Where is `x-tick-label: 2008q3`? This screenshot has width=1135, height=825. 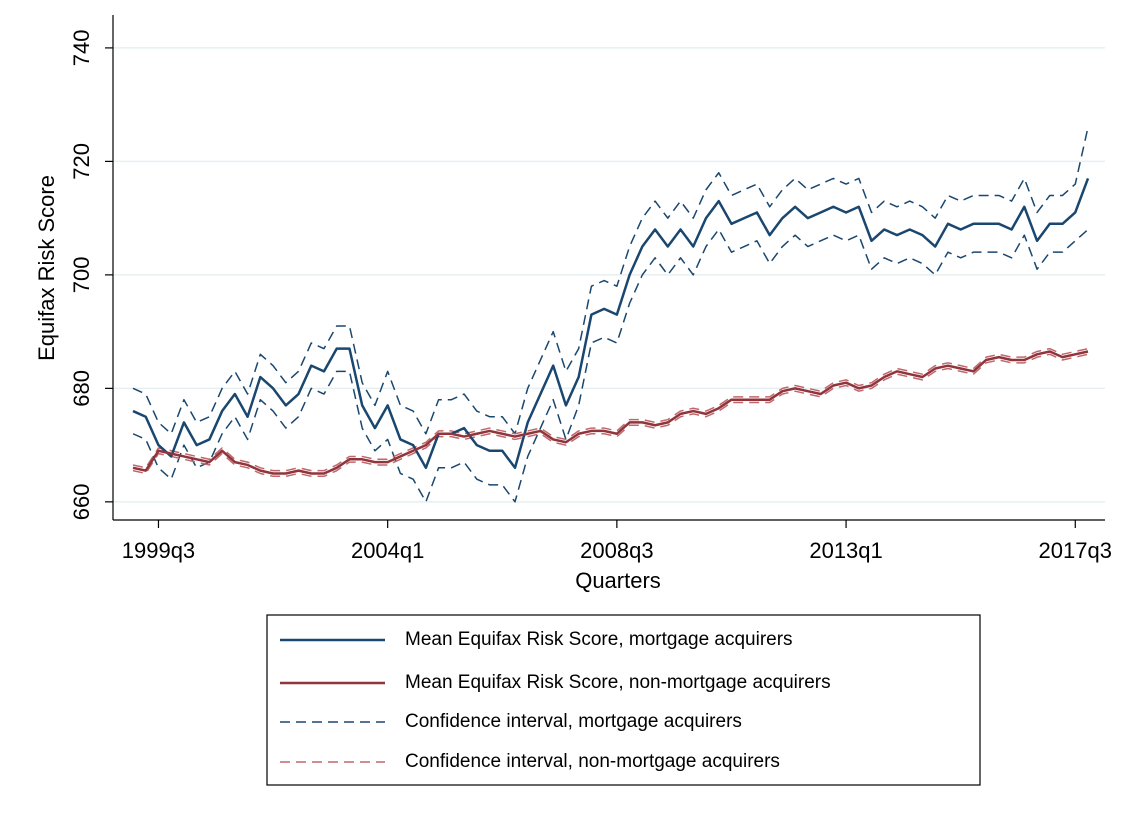 x-tick-label: 2008q3 is located at coordinates (616, 550).